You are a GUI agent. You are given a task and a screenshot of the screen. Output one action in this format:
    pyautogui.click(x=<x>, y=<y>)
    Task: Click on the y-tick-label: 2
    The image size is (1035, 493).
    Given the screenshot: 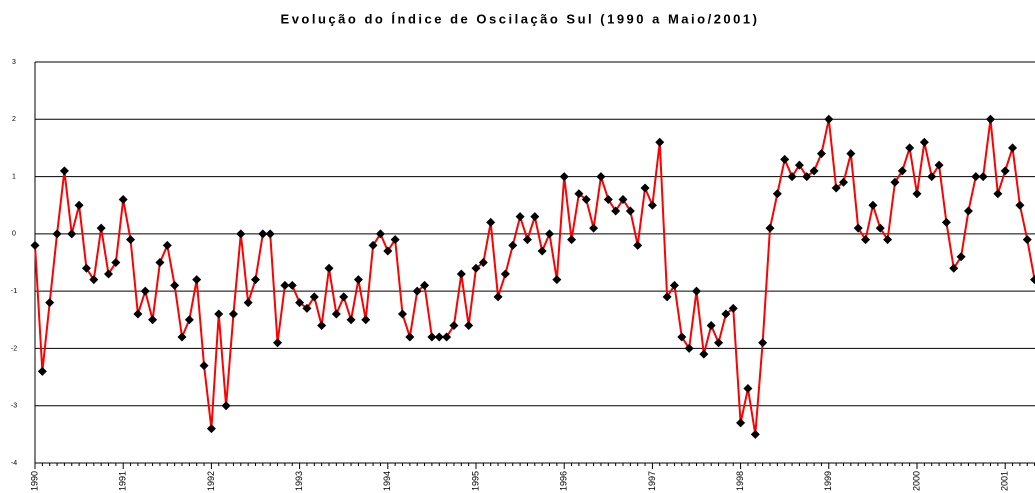 What is the action you would take?
    pyautogui.click(x=14, y=119)
    